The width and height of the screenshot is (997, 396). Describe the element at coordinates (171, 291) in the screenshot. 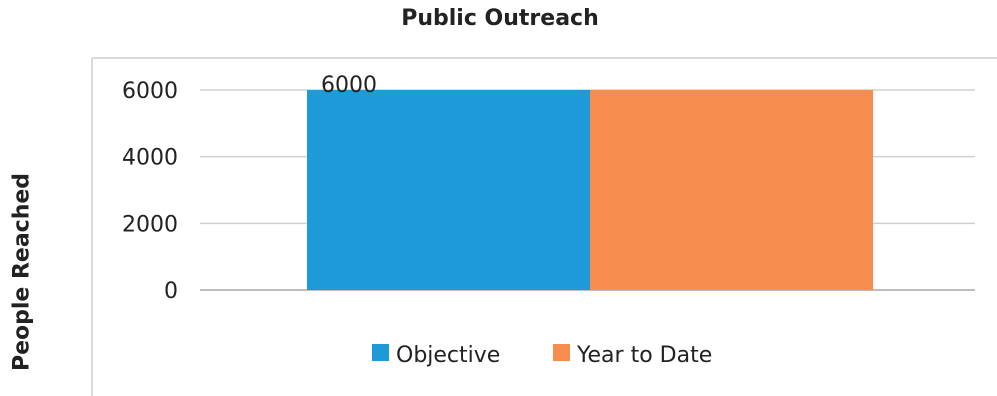

I see `y-tick-label: 0` at that location.